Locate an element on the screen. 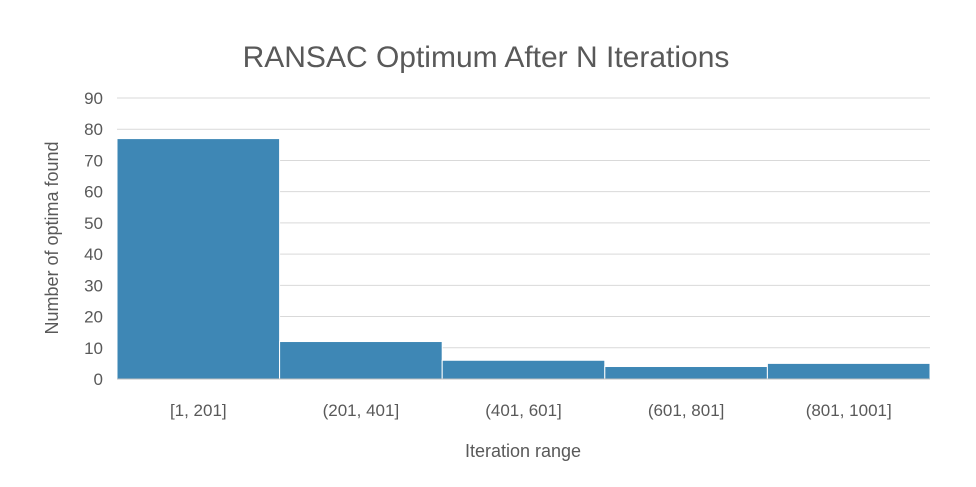  x-tick-label: (801, 1001] is located at coordinates (849, 410).